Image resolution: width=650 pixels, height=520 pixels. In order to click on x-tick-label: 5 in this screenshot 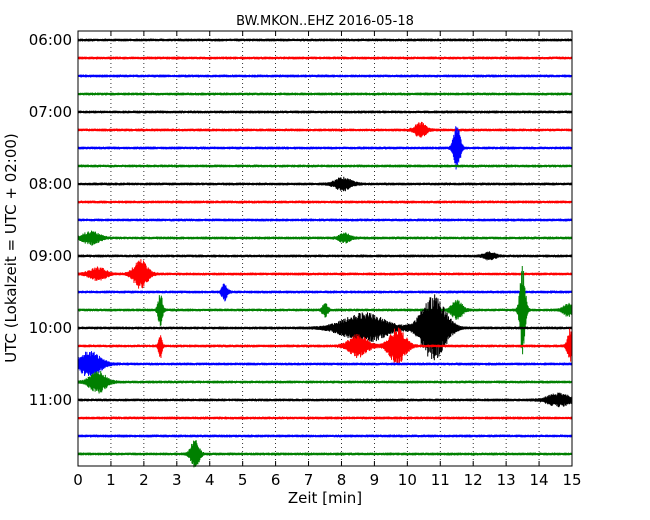, I will do `click(243, 480)`.